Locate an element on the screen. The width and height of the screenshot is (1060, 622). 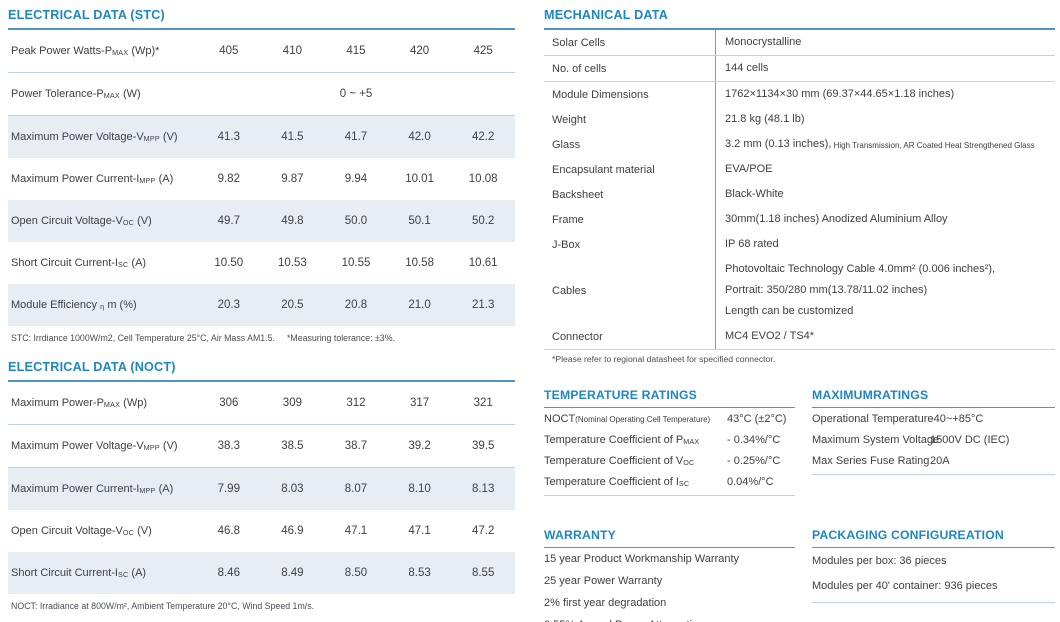
spec-value: 8.07 is located at coordinates (356, 489).